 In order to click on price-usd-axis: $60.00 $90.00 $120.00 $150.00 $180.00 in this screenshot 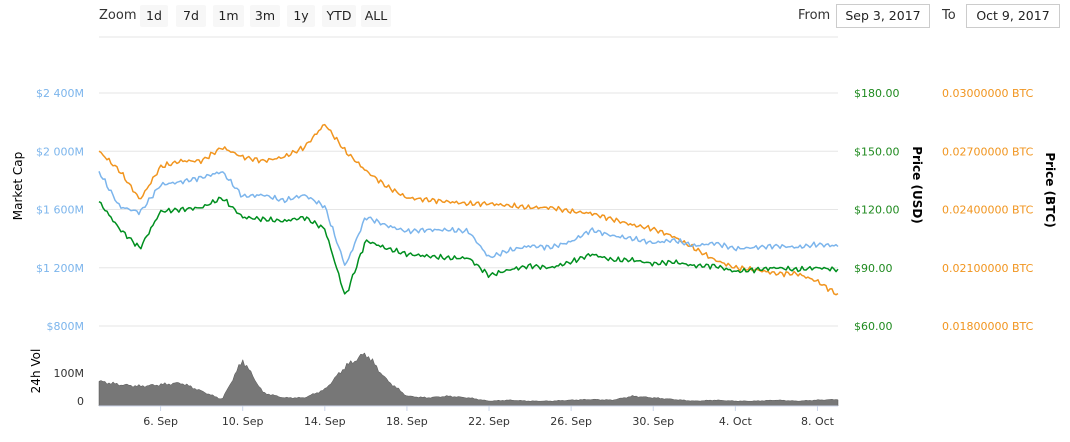, I will do `click(877, 210)`.